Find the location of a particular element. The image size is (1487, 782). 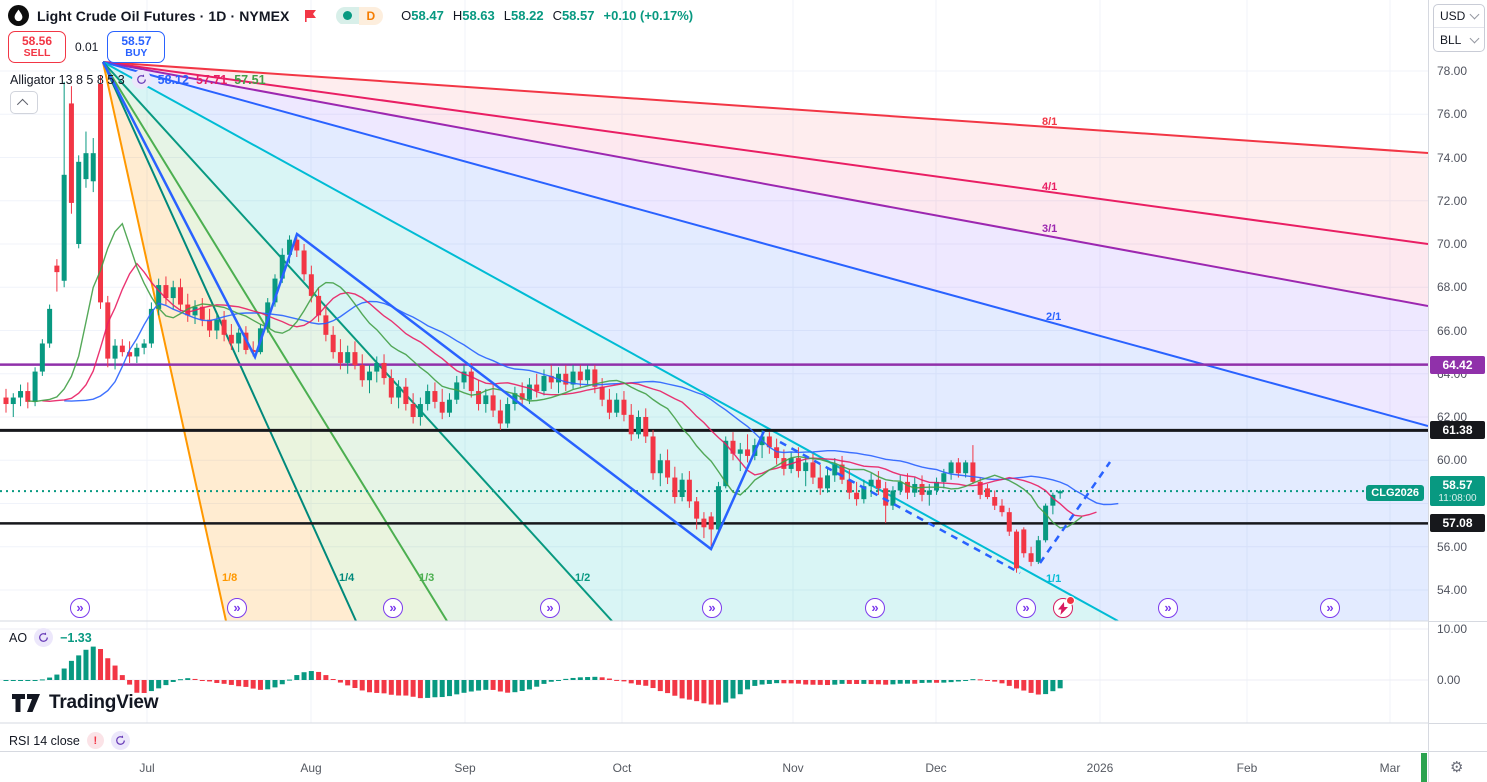

spread-value: 0.01 is located at coordinates (87, 47).